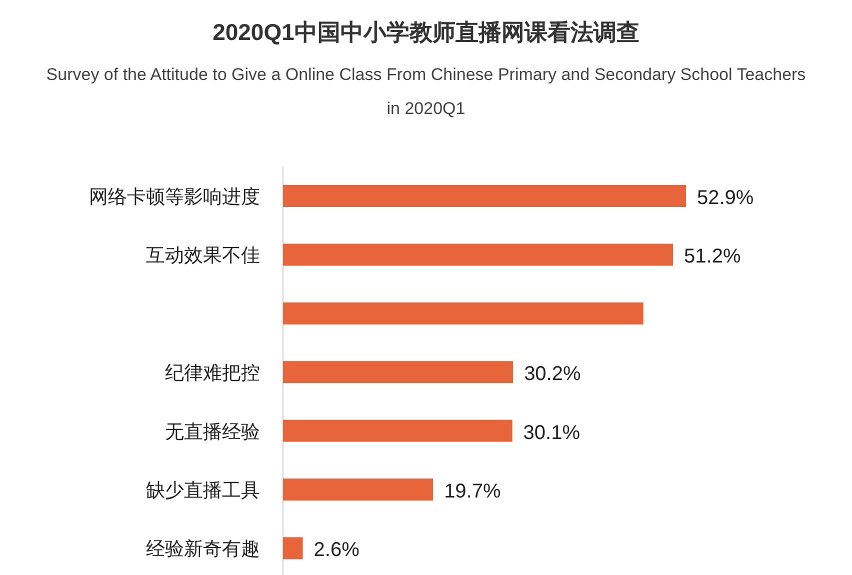 This screenshot has width=852, height=575. I want to click on data-label: 51.2%, so click(712, 257).